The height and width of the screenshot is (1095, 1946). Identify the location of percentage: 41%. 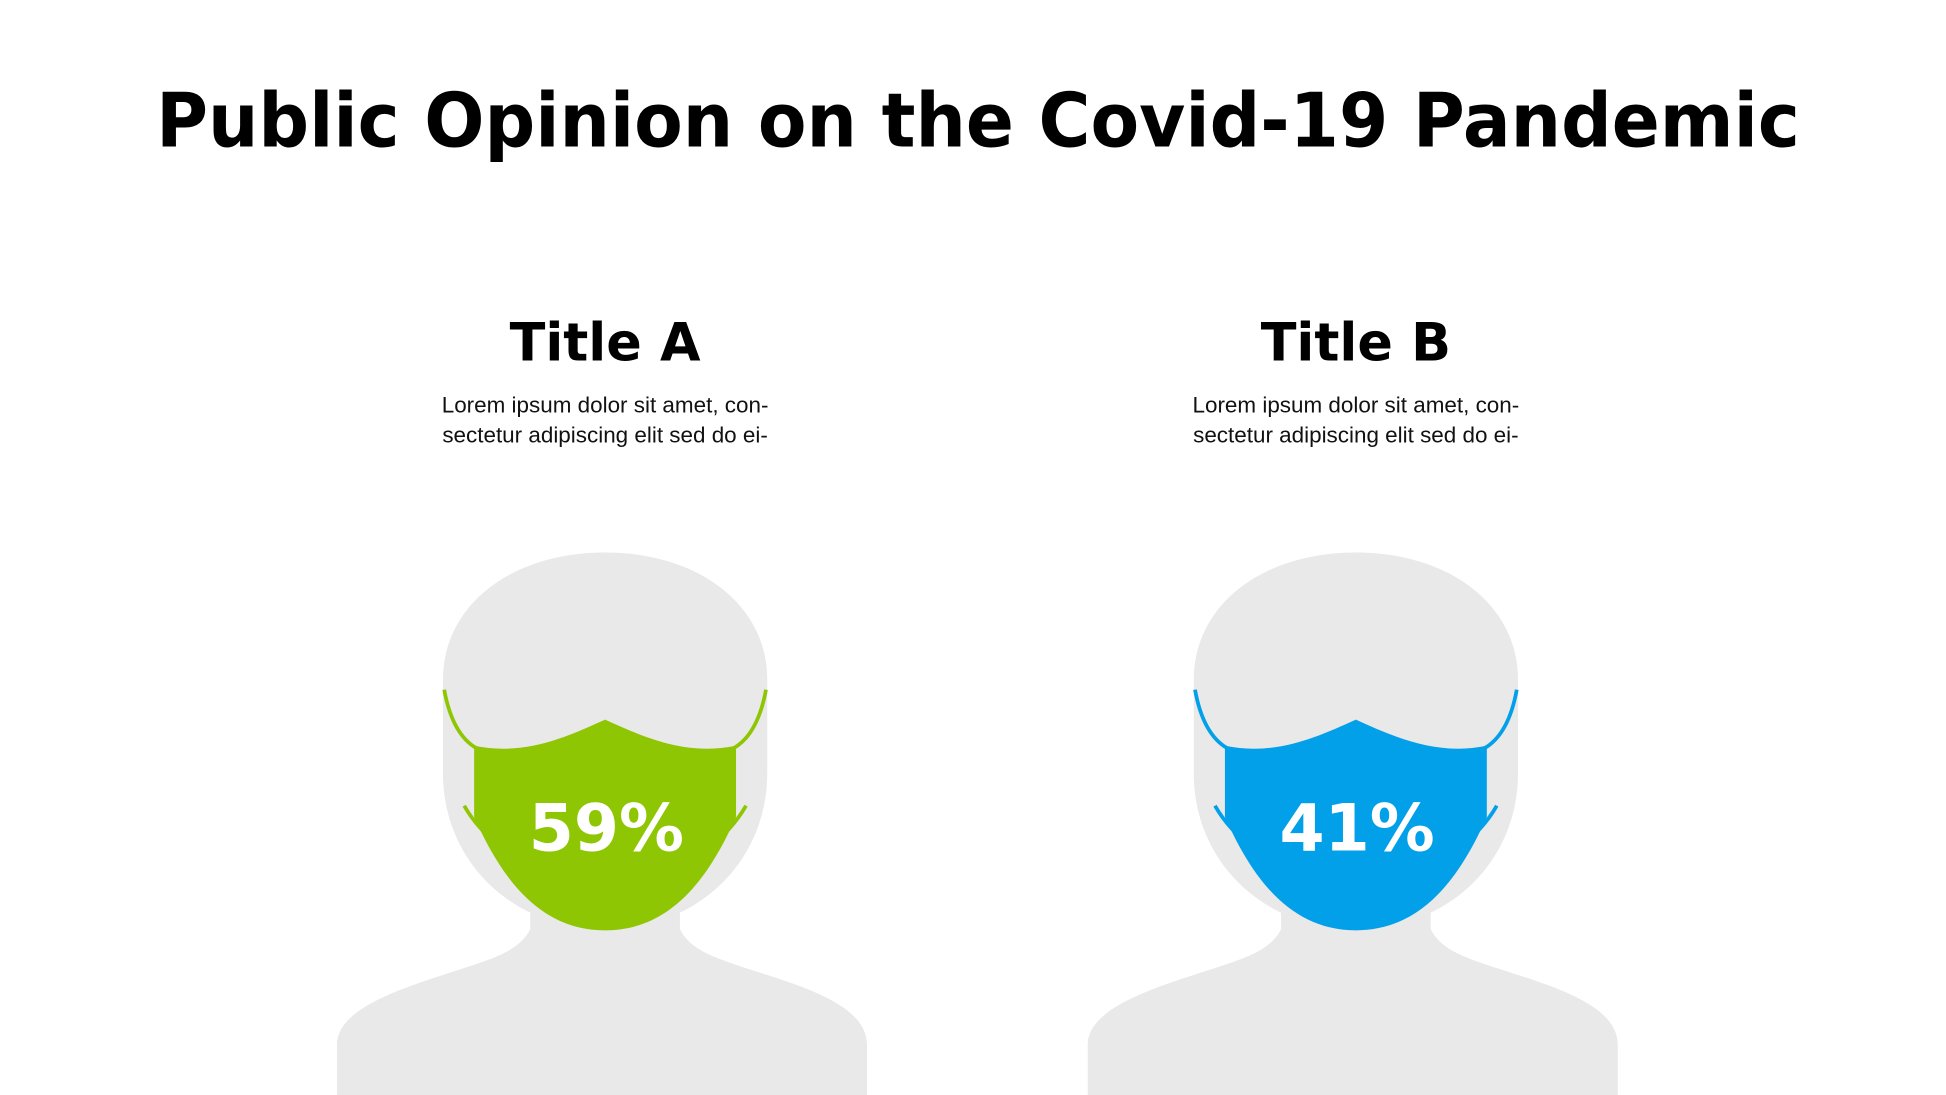
(1357, 829).